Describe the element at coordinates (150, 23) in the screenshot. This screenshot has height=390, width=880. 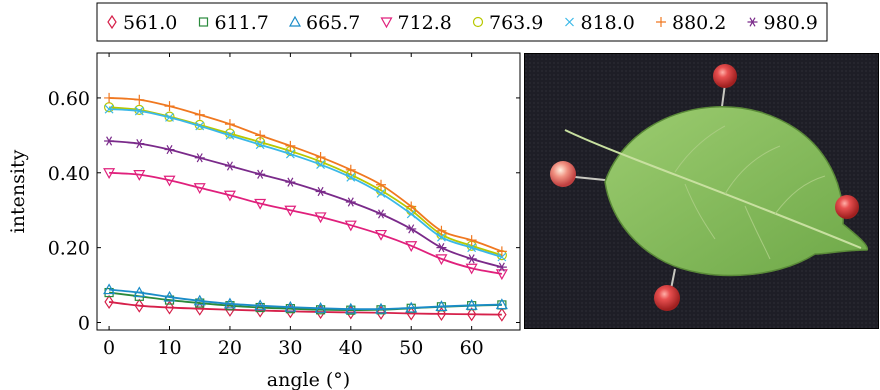
I see `legend-label: 561.0` at that location.